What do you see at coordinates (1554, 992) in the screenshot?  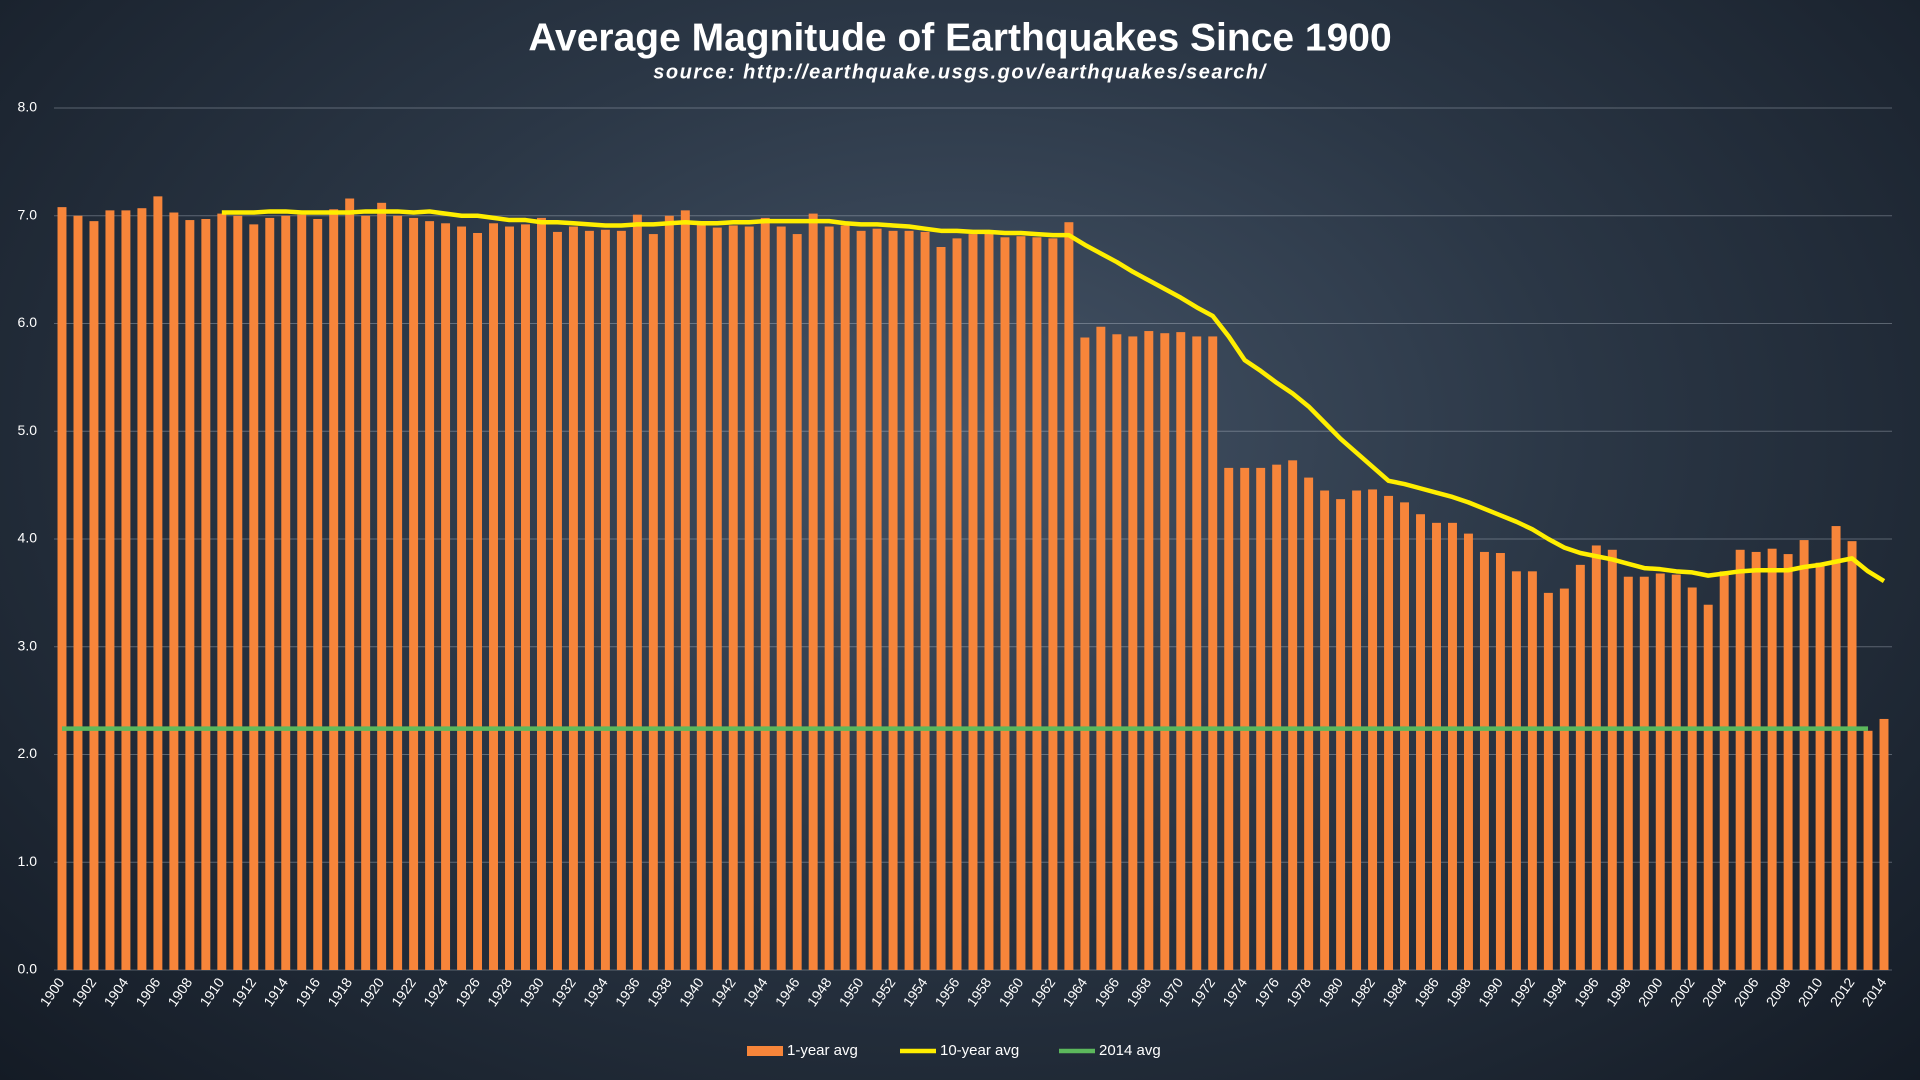 I see `x-tick-label: 1994` at bounding box center [1554, 992].